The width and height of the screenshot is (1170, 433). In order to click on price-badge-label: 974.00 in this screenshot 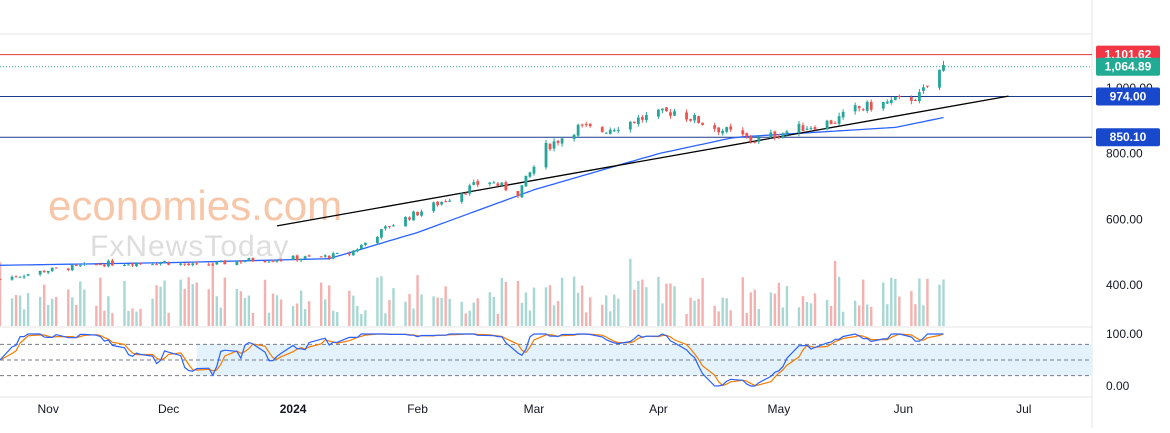, I will do `click(1128, 97)`.